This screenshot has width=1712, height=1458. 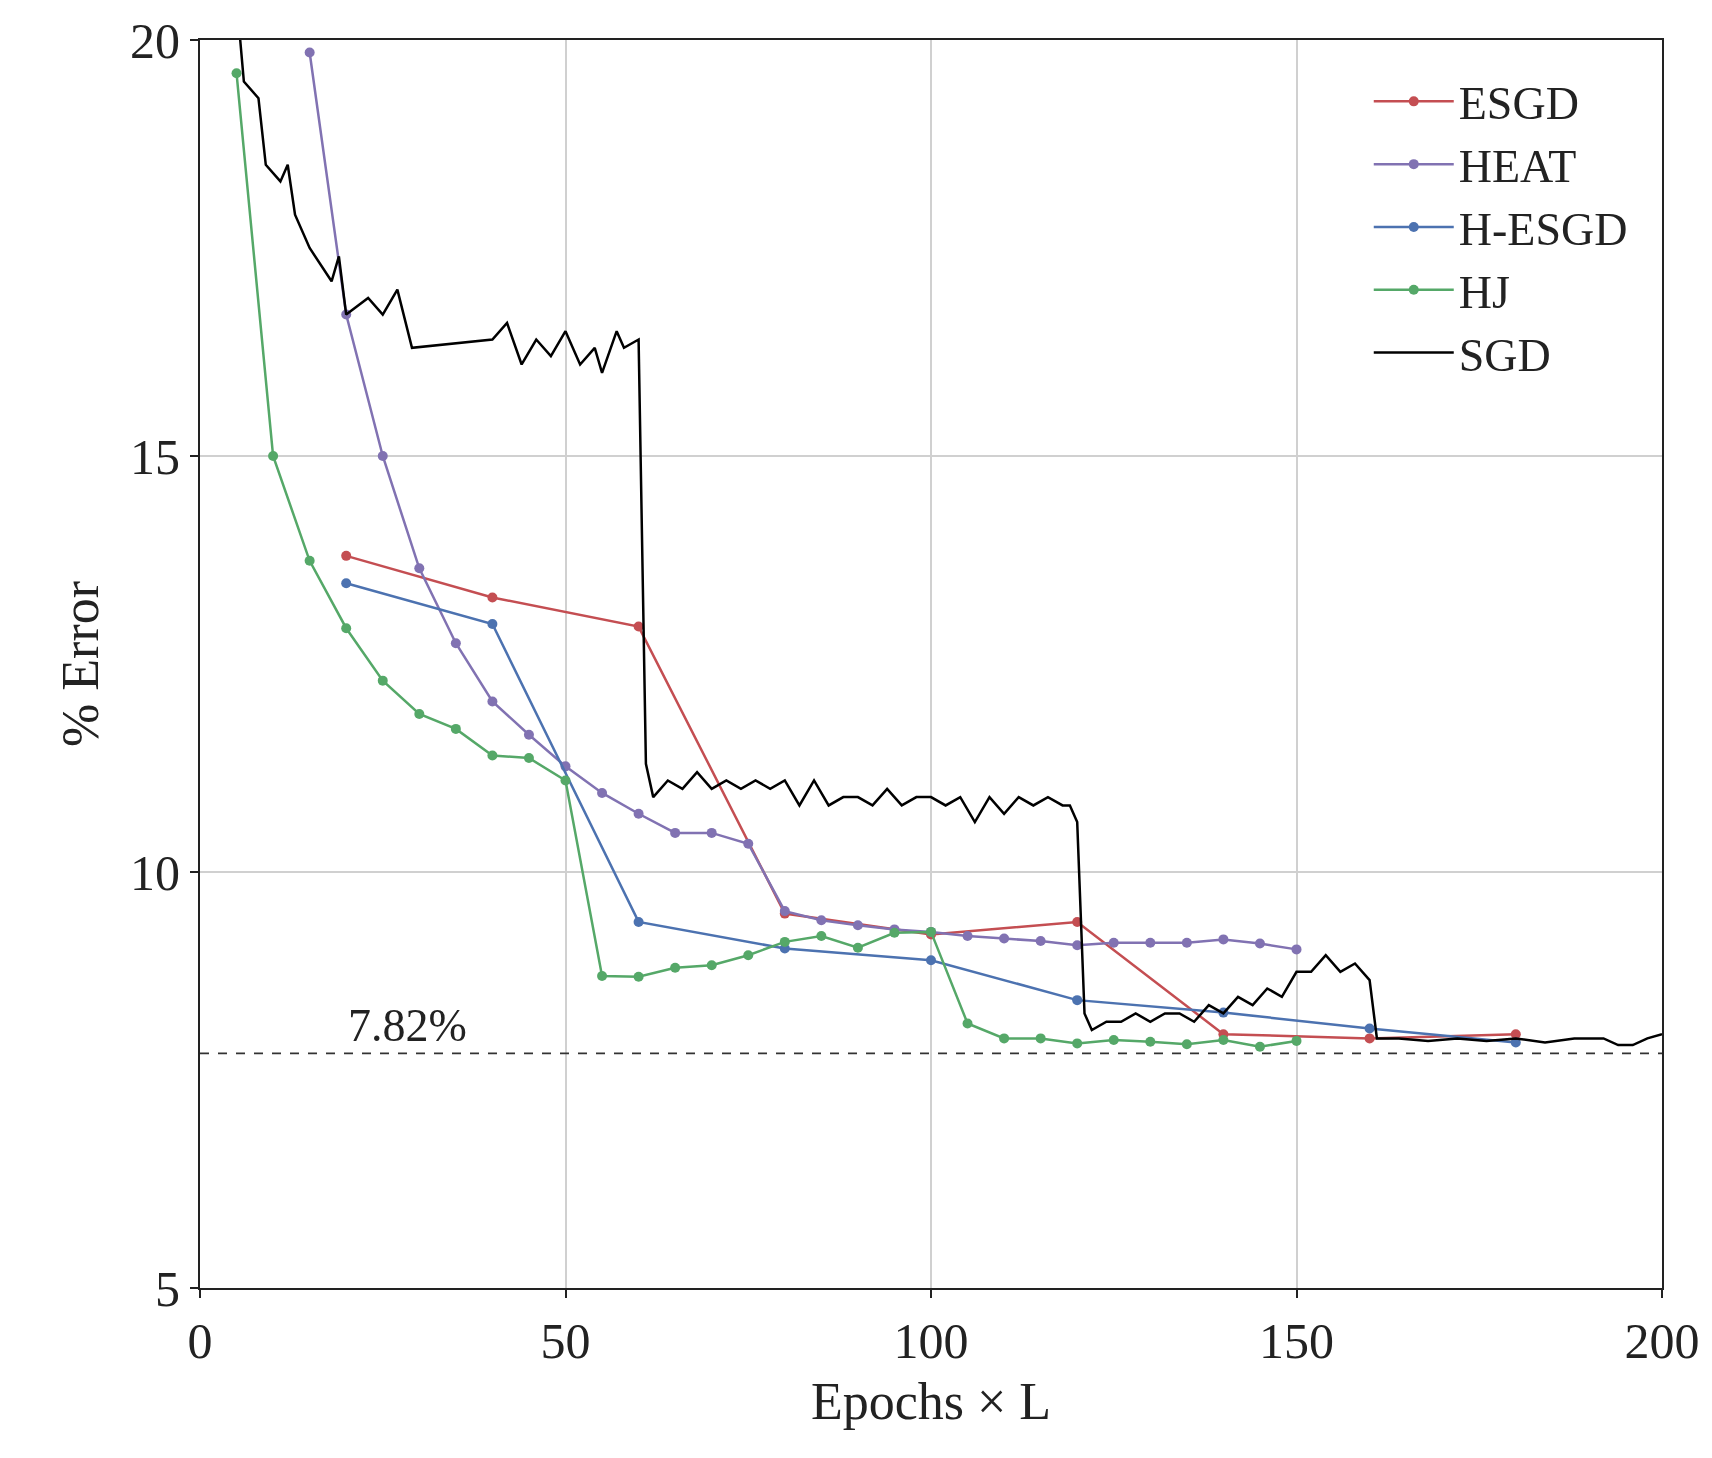 I want to click on y-tick-label: 10, so click(x=155, y=872).